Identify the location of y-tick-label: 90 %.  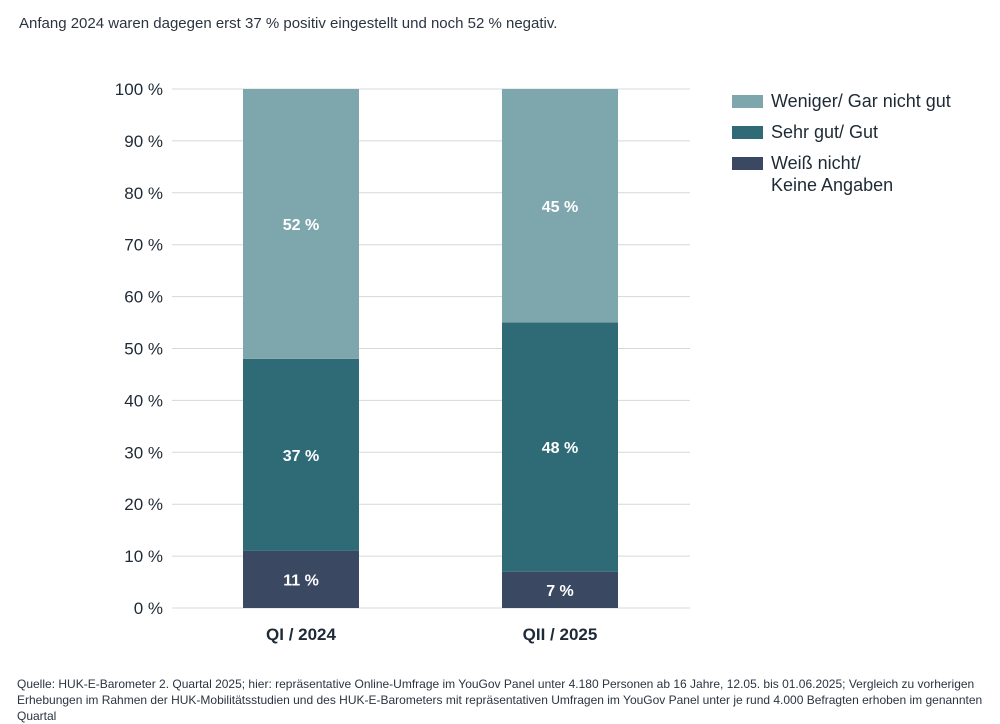
(143, 141).